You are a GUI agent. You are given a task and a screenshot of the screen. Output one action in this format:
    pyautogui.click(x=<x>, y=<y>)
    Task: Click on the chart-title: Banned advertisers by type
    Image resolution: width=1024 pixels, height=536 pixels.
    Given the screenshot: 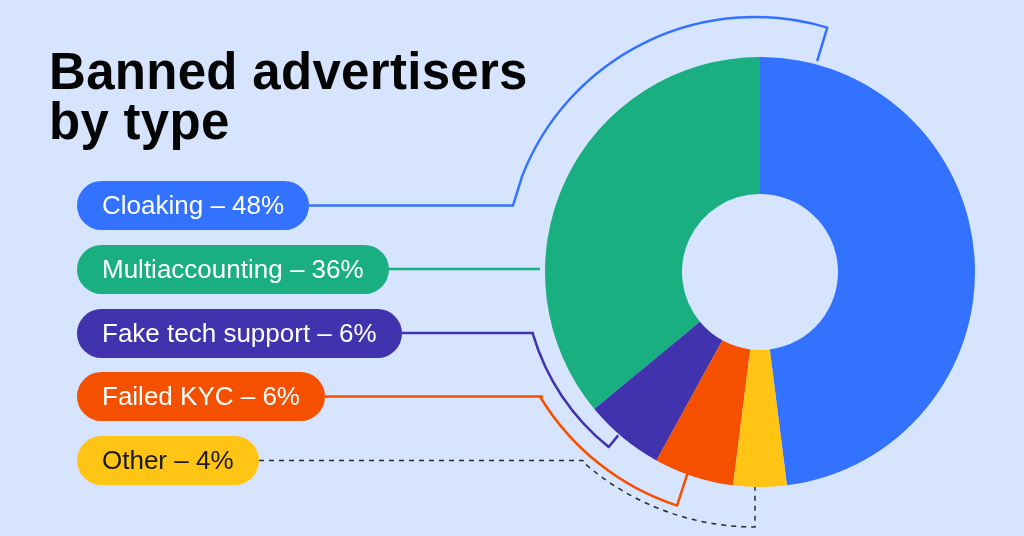 What is the action you would take?
    pyautogui.click(x=289, y=96)
    